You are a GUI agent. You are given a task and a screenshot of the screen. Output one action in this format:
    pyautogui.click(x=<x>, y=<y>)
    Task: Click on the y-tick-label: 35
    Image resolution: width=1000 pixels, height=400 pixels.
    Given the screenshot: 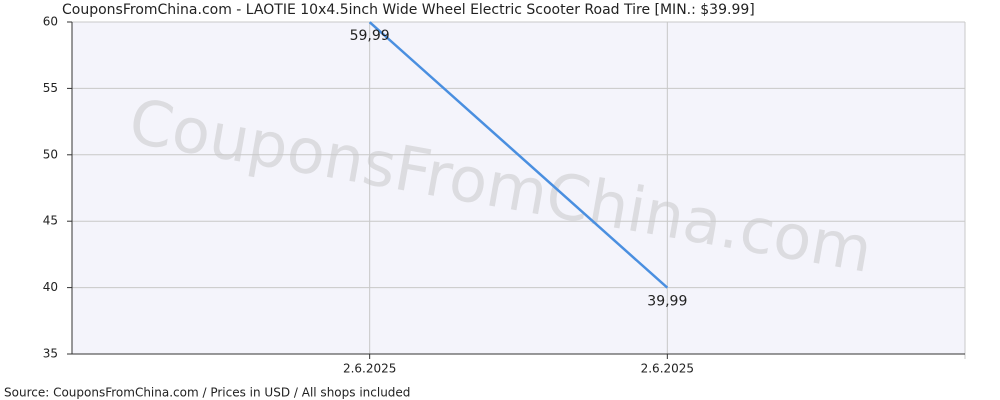 What is the action you would take?
    pyautogui.click(x=50, y=354)
    